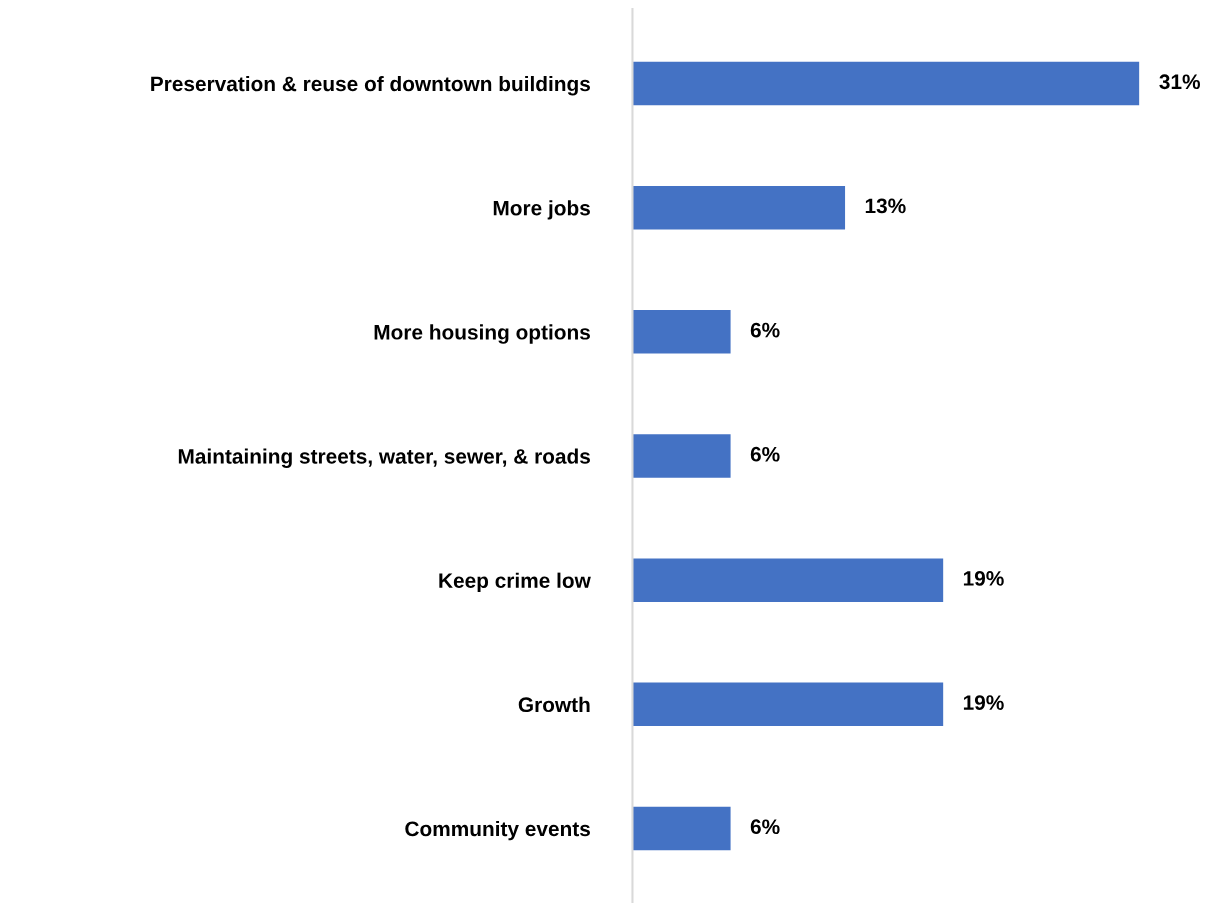 The height and width of the screenshot is (903, 1207). Describe the element at coordinates (384, 458) in the screenshot. I see `y-tick-label: Maintaining streets, water, sewer, & roads` at that location.